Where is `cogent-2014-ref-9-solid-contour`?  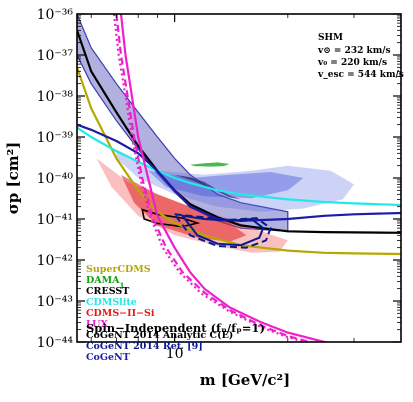
cogent-2014-ref-9-solid-contour is located at coordinates (222, 230).